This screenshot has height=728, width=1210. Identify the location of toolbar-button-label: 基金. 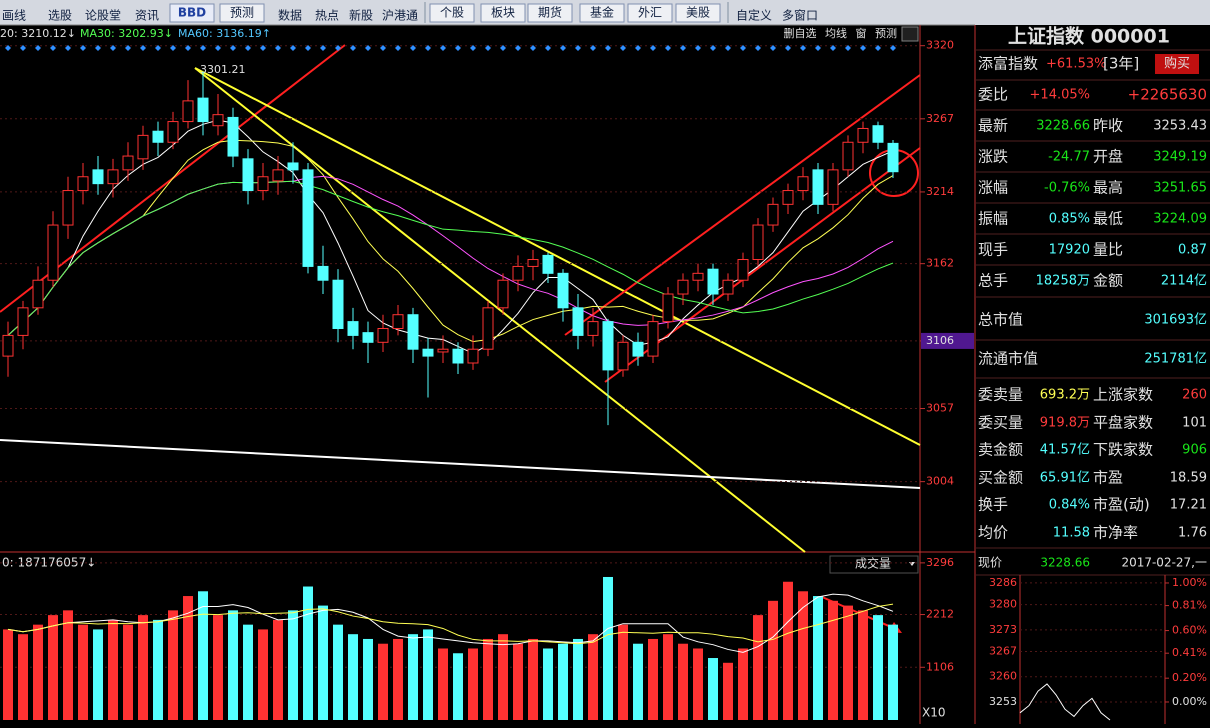
(602, 12).